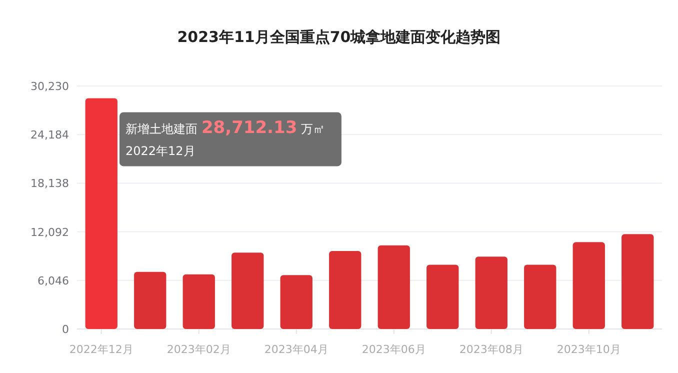 The height and width of the screenshot is (373, 678). I want to click on y-tick-label: 18,138, so click(49, 183).